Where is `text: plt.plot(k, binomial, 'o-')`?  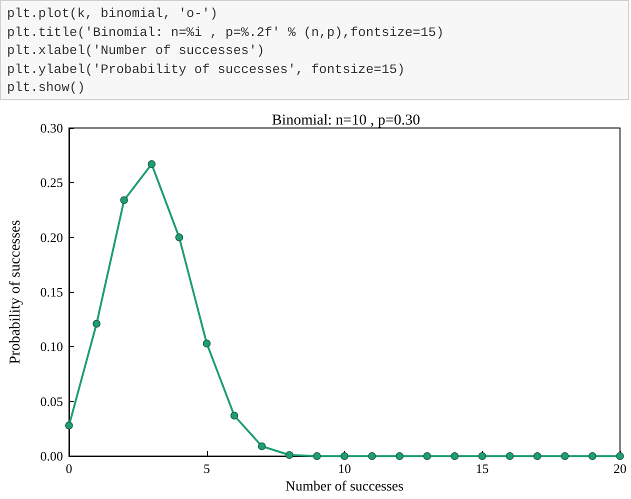 text: plt.plot(k, binomial, 'o-') is located at coordinates (113, 14).